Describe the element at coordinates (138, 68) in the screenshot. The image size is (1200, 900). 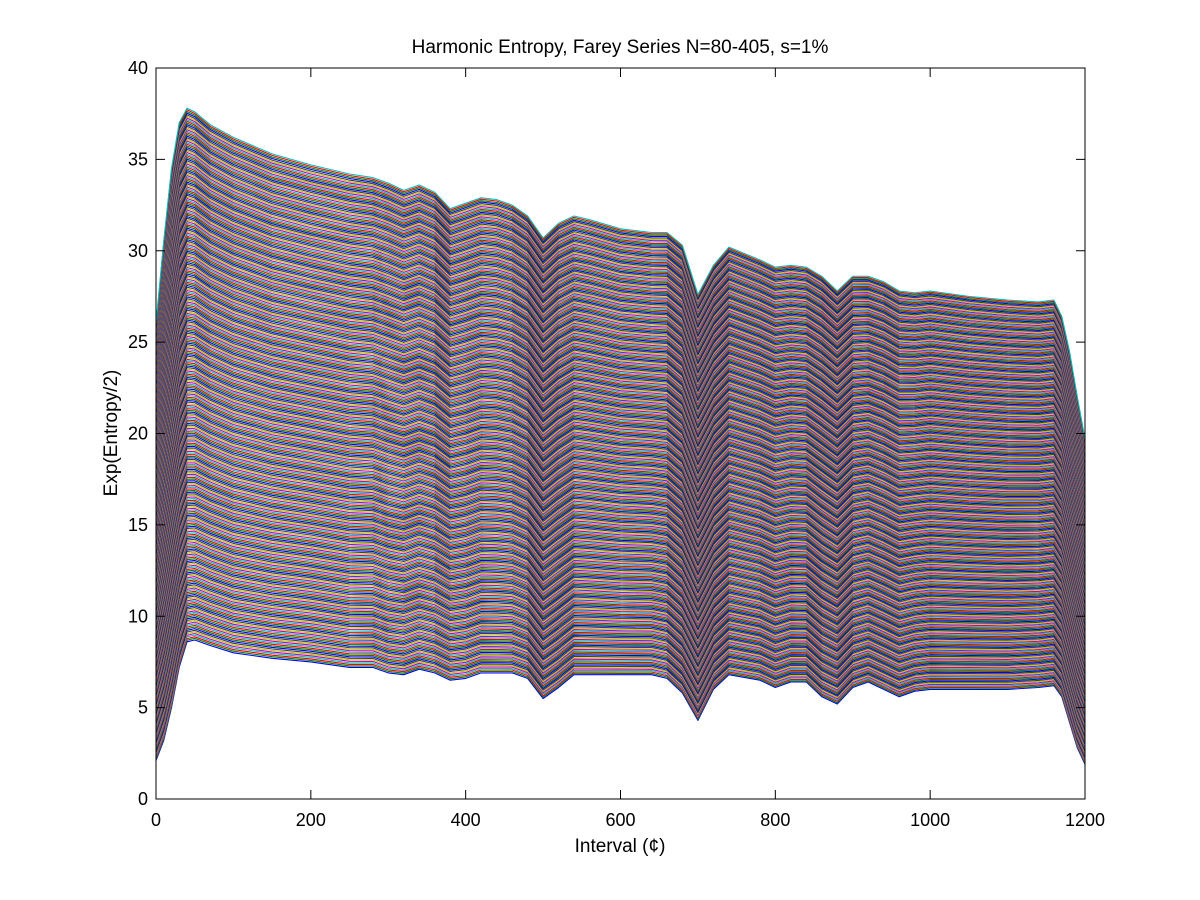
I see `y-tick-label: 40` at that location.